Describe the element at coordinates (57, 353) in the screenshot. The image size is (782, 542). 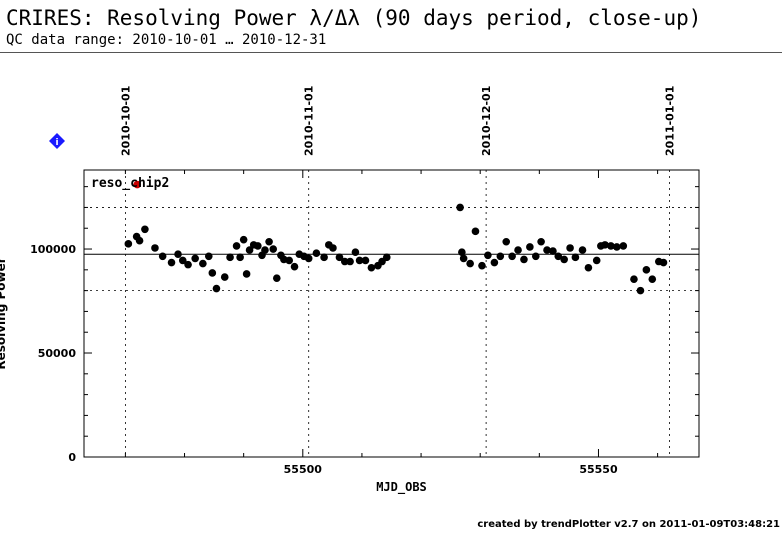
I see `y-tick-label: 50000` at that location.